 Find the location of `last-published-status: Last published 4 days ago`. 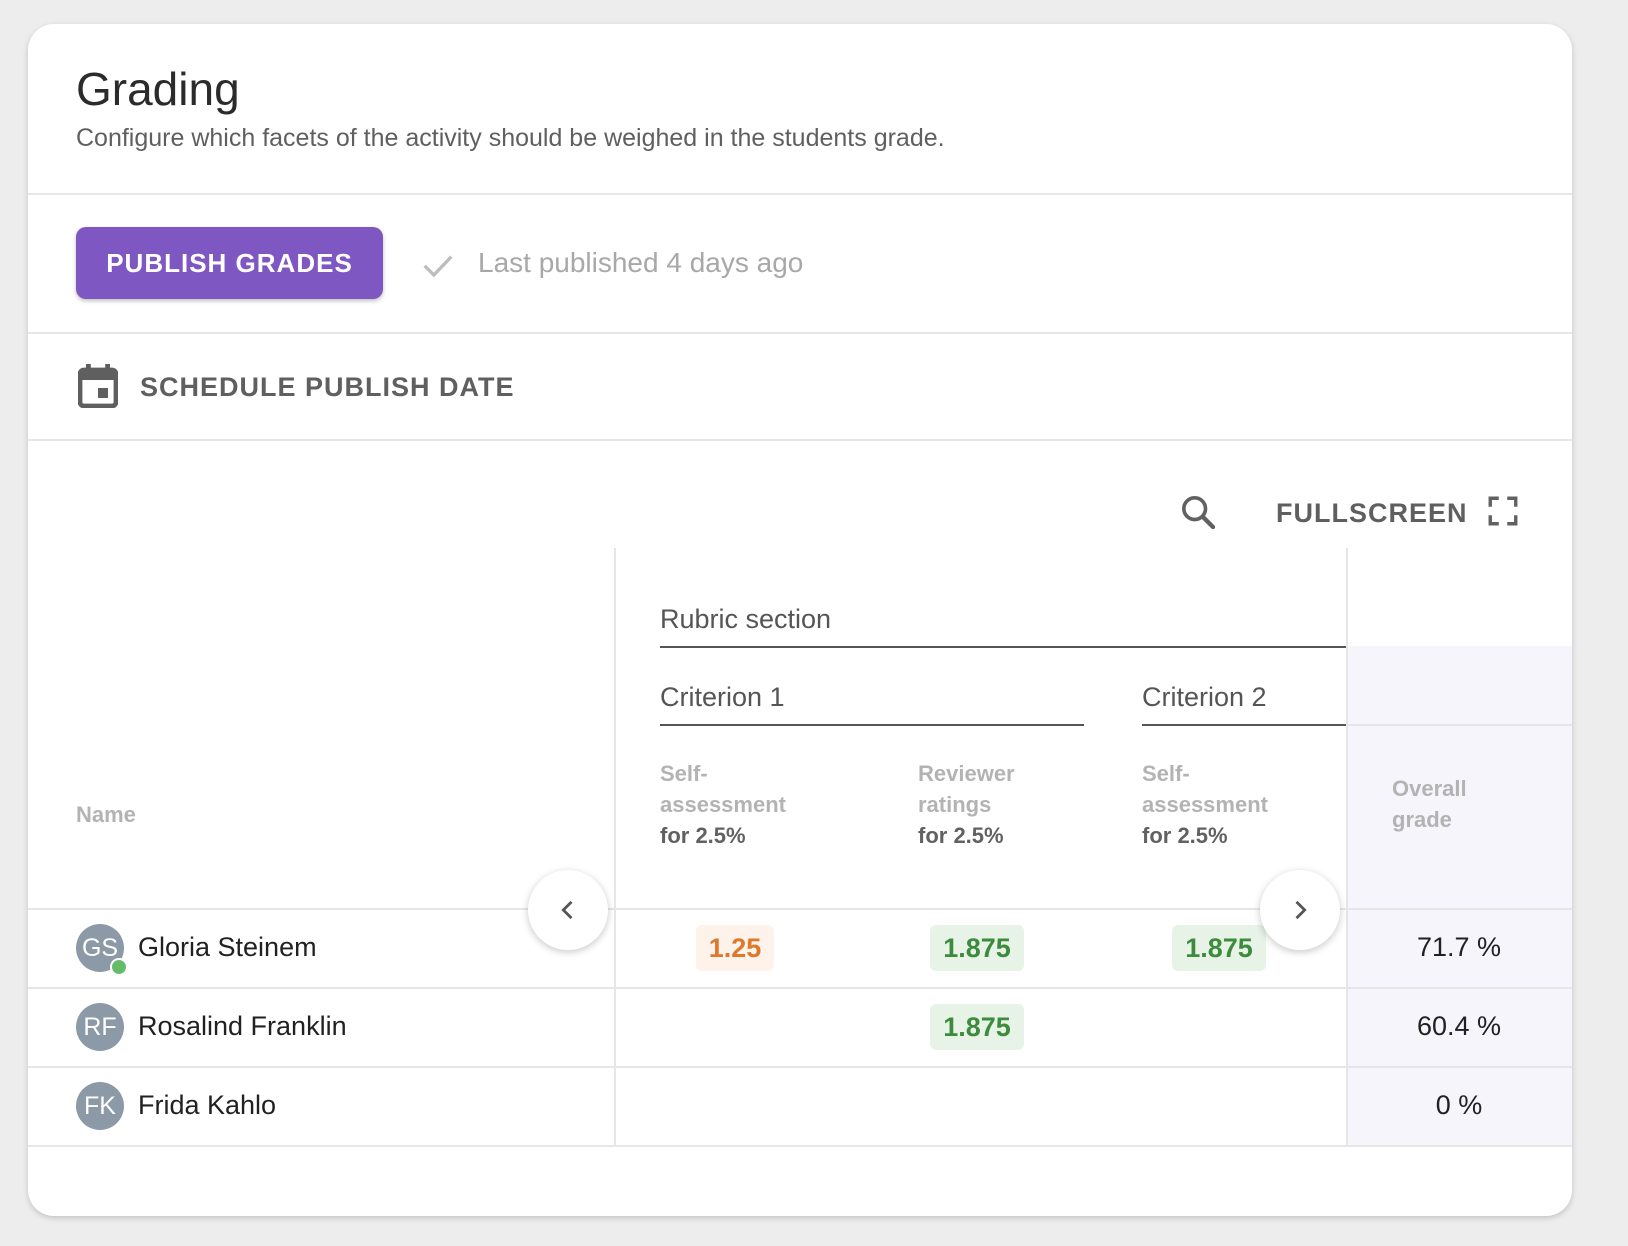

last-published-status: Last published 4 days ago is located at coordinates (641, 262).